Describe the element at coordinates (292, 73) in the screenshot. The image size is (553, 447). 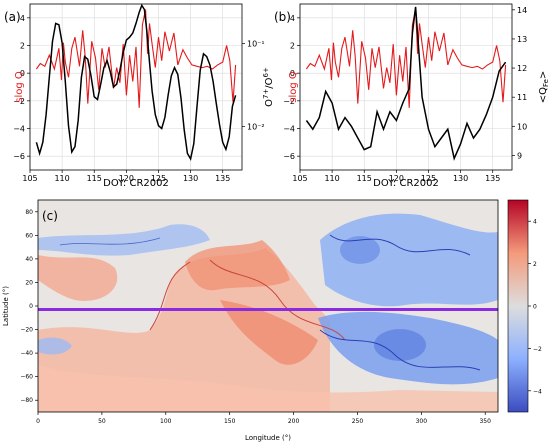
I see `b-ytick-label: 0` at that location.